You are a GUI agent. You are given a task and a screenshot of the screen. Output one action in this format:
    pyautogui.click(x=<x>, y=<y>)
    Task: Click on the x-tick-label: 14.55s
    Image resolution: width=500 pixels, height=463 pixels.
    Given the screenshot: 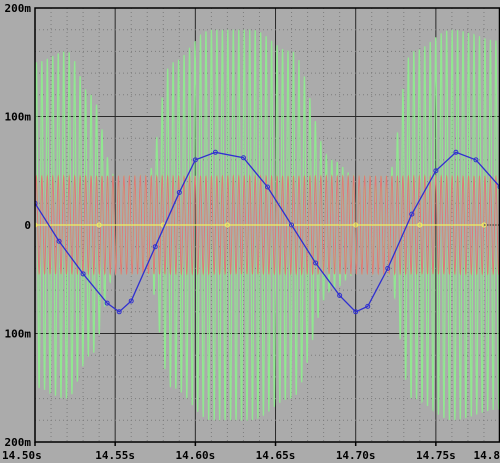 What is the action you would take?
    pyautogui.click(x=115, y=455)
    